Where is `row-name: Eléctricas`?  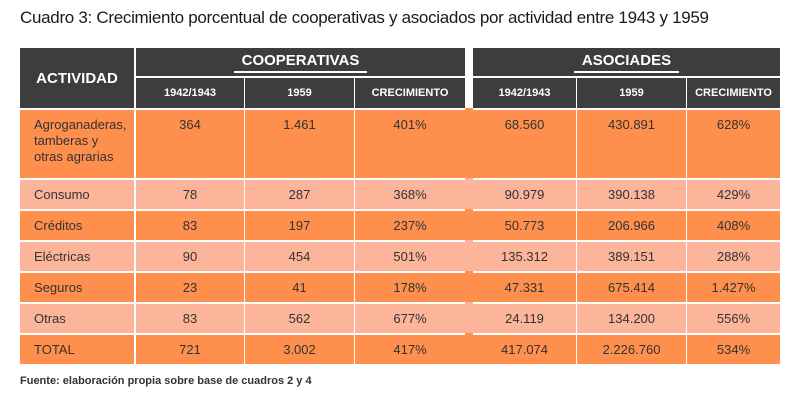
row-name: Eléctricas is located at coordinates (78, 255).